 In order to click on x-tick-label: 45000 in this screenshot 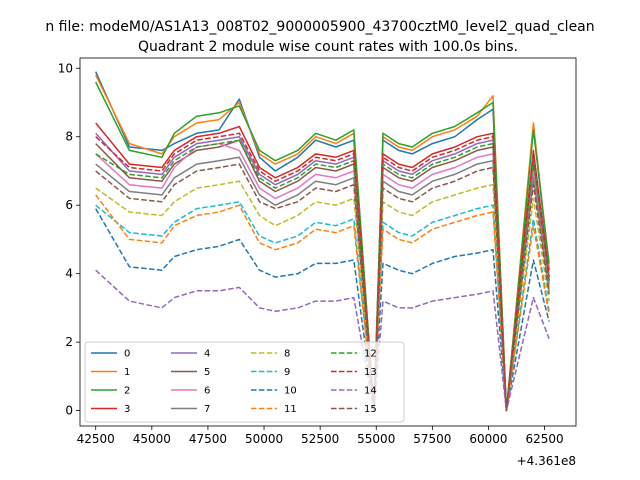, I will do `click(152, 439)`.